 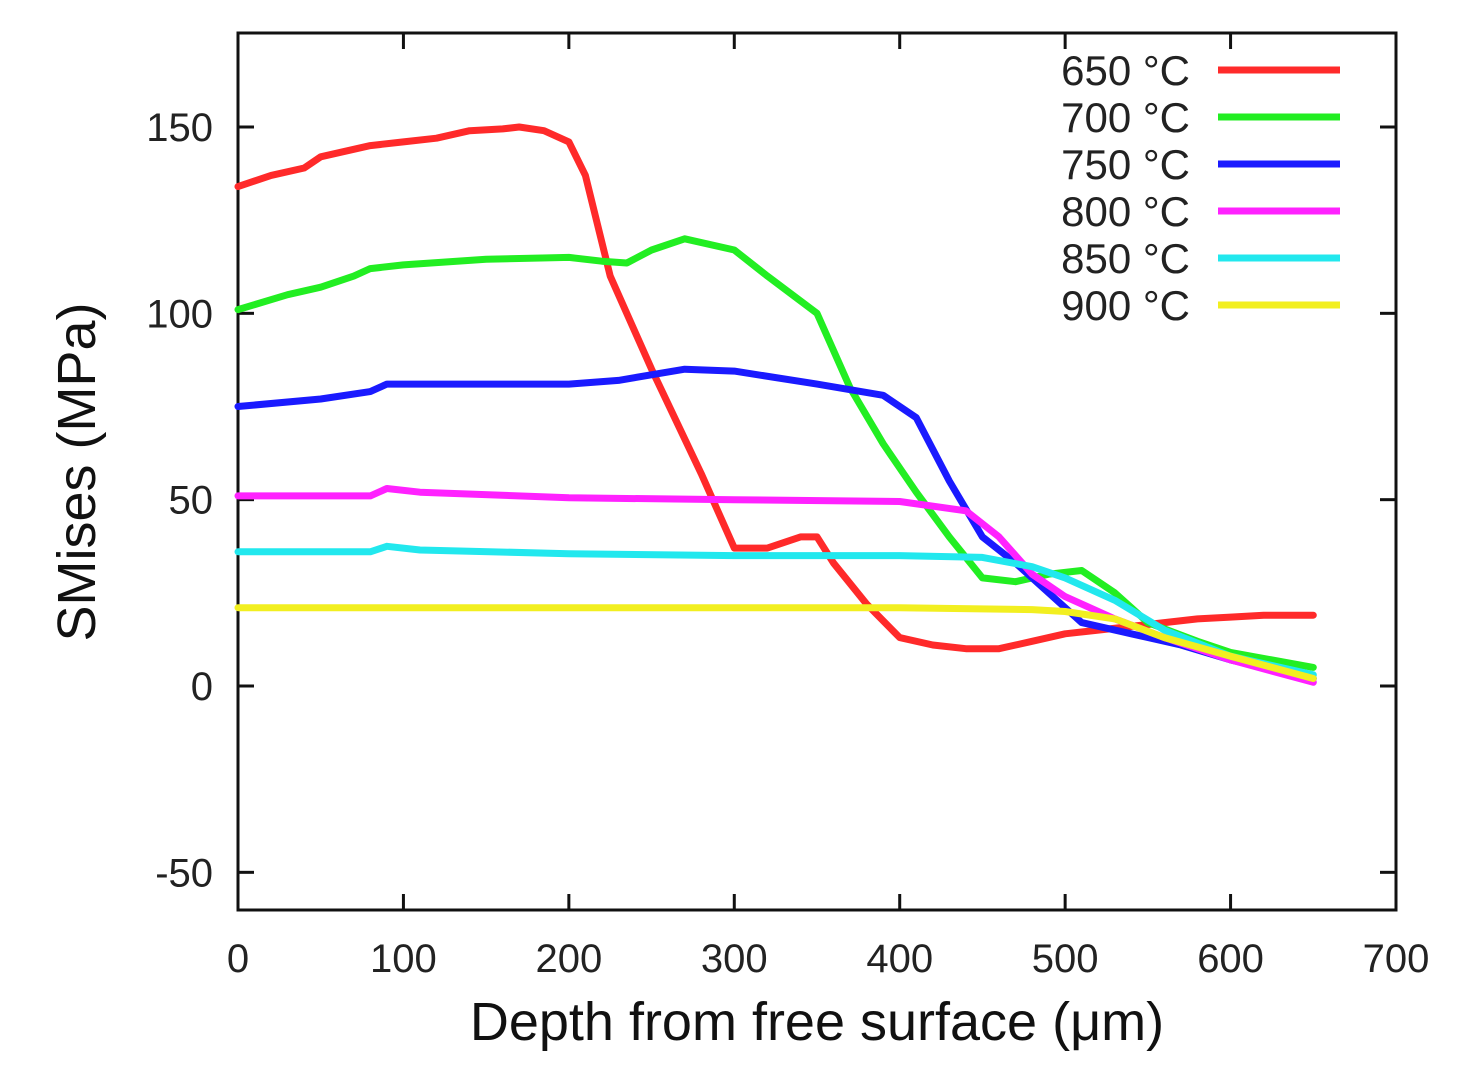 What do you see at coordinates (1230, 959) in the screenshot?
I see `x-tick-label: 600` at bounding box center [1230, 959].